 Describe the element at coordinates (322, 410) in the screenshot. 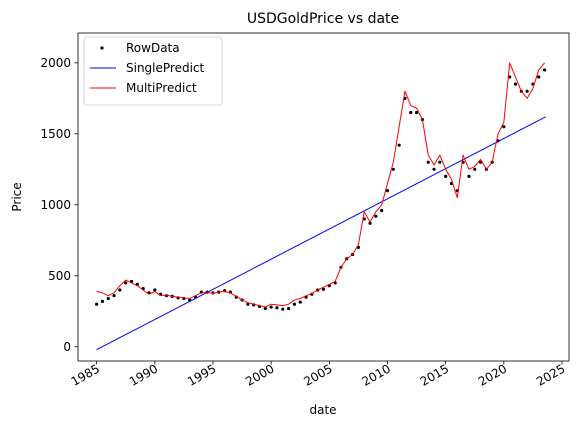

I see `x-axis-title: date` at that location.